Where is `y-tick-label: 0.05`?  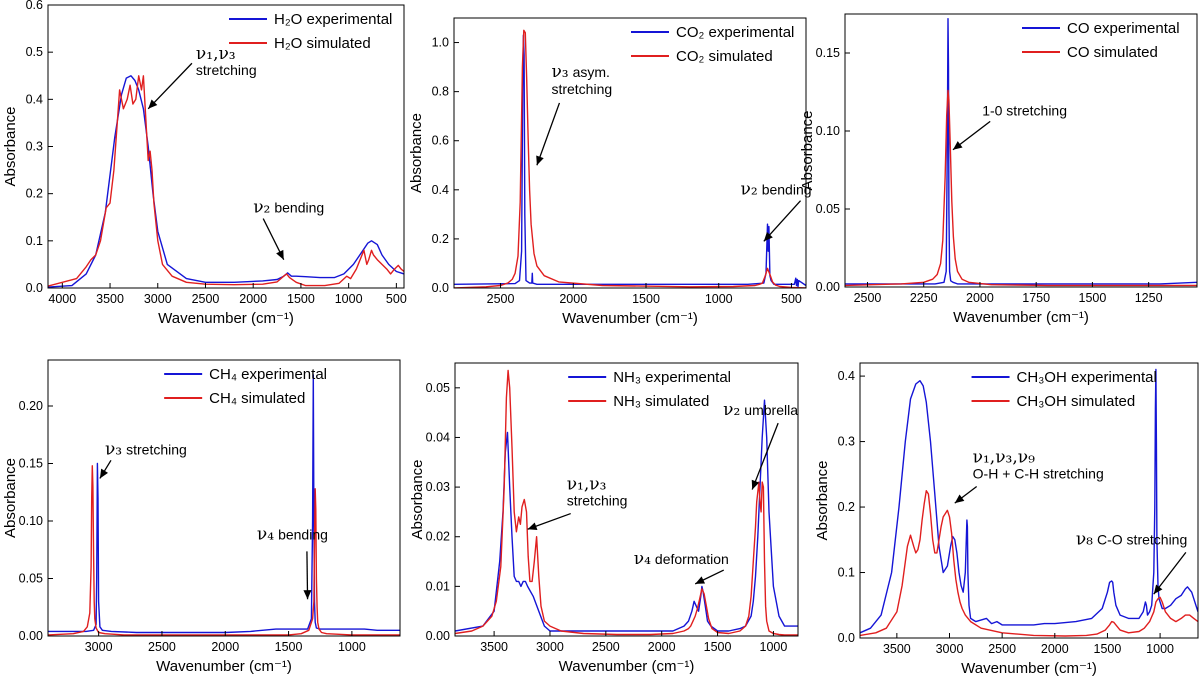 y-tick-label: 0.05 is located at coordinates (828, 209).